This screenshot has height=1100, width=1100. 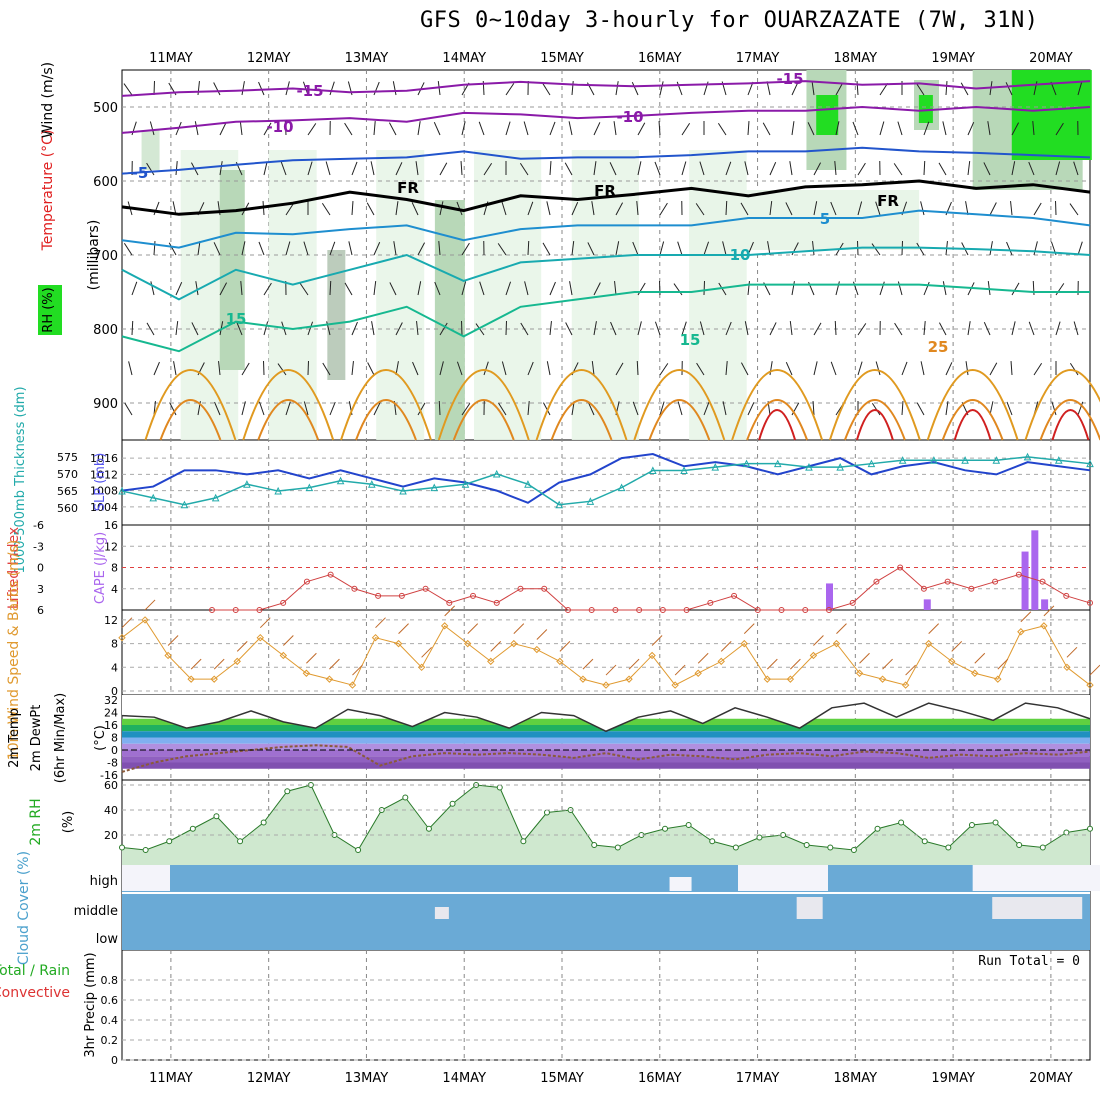 I want to click on cloud-gap, so click(x=1036, y=878).